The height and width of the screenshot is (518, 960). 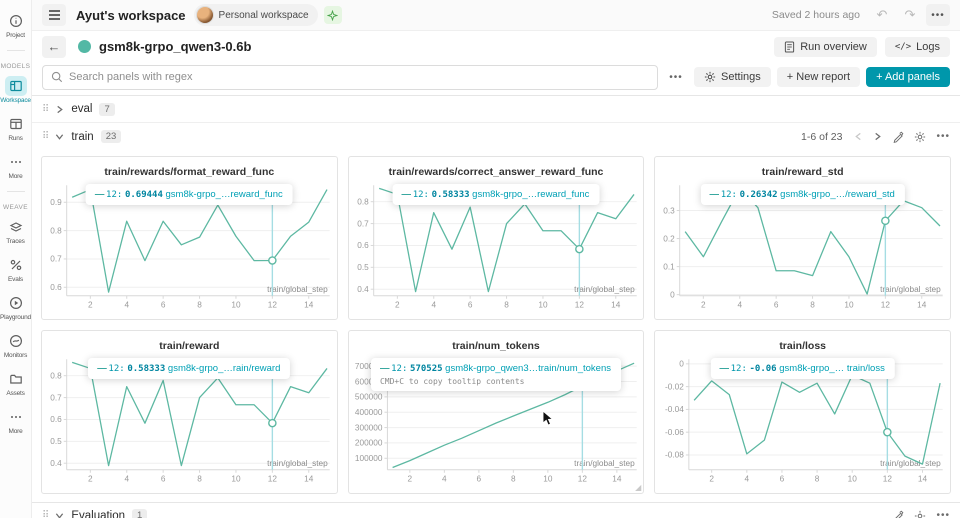 What do you see at coordinates (16, 307) in the screenshot?
I see `sidebar-item-playground: Playground` at bounding box center [16, 307].